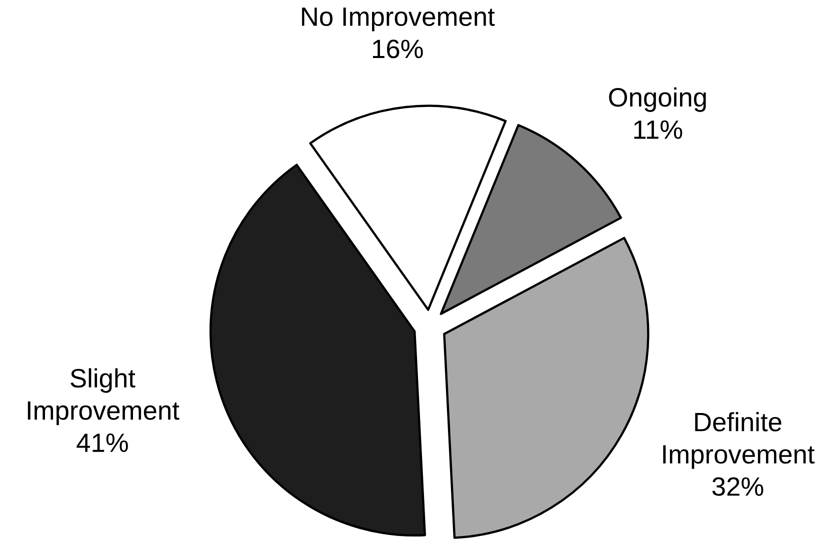  Describe the element at coordinates (104, 397) in the screenshot. I see `slice-label: Slight Improvement` at that location.